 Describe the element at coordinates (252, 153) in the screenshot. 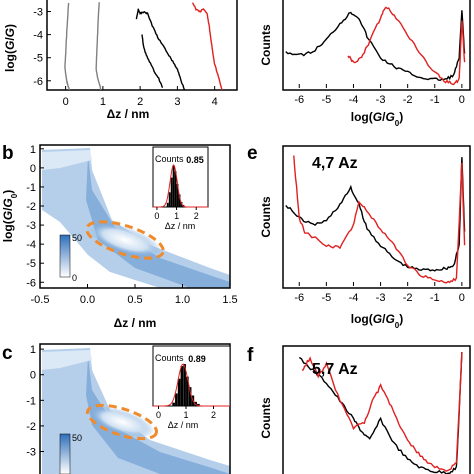

I see `panel-e-label: e` at that location.